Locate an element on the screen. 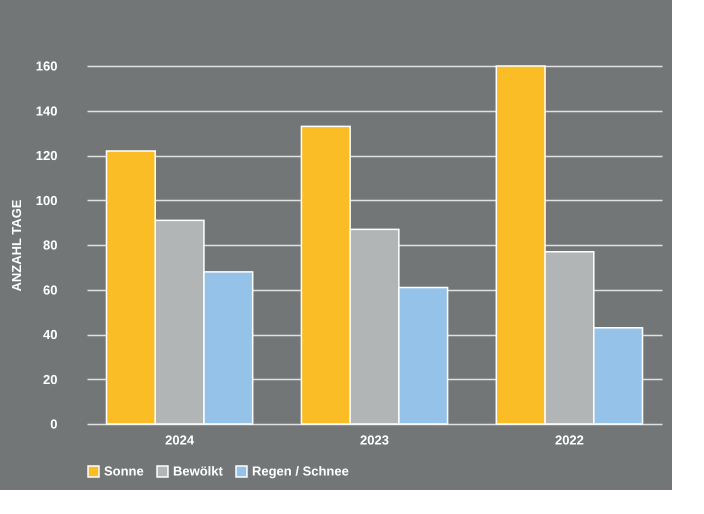 The height and width of the screenshot is (514, 704). legend-label: Regen / Schnee is located at coordinates (300, 471).